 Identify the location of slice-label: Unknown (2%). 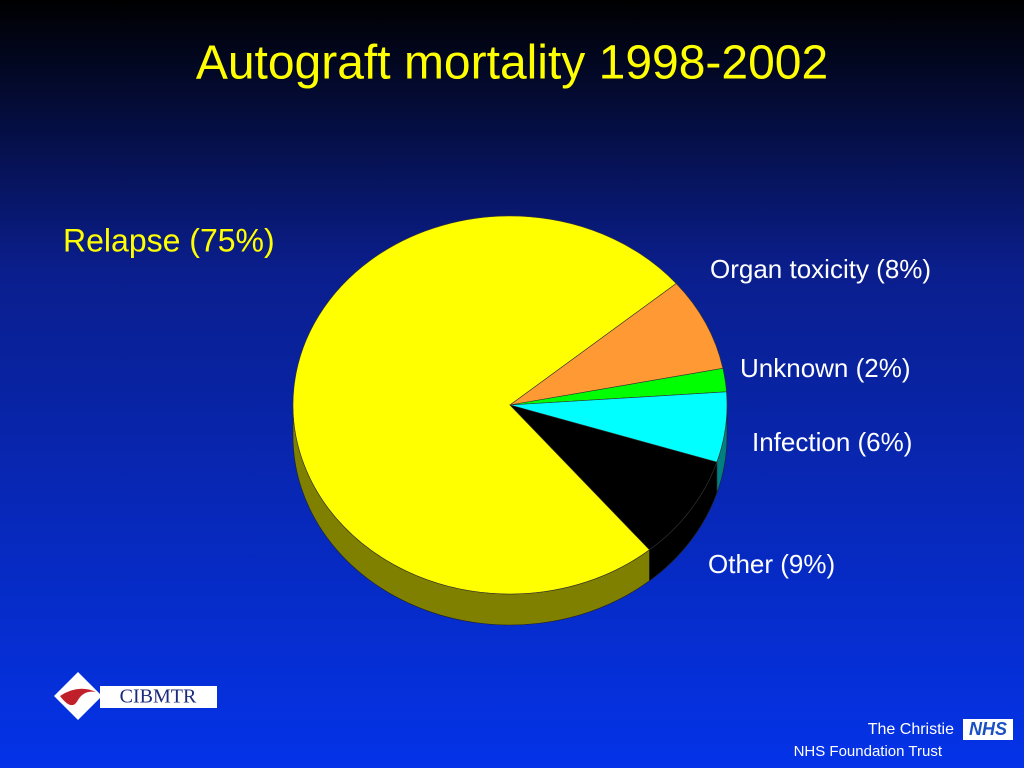
(825, 368).